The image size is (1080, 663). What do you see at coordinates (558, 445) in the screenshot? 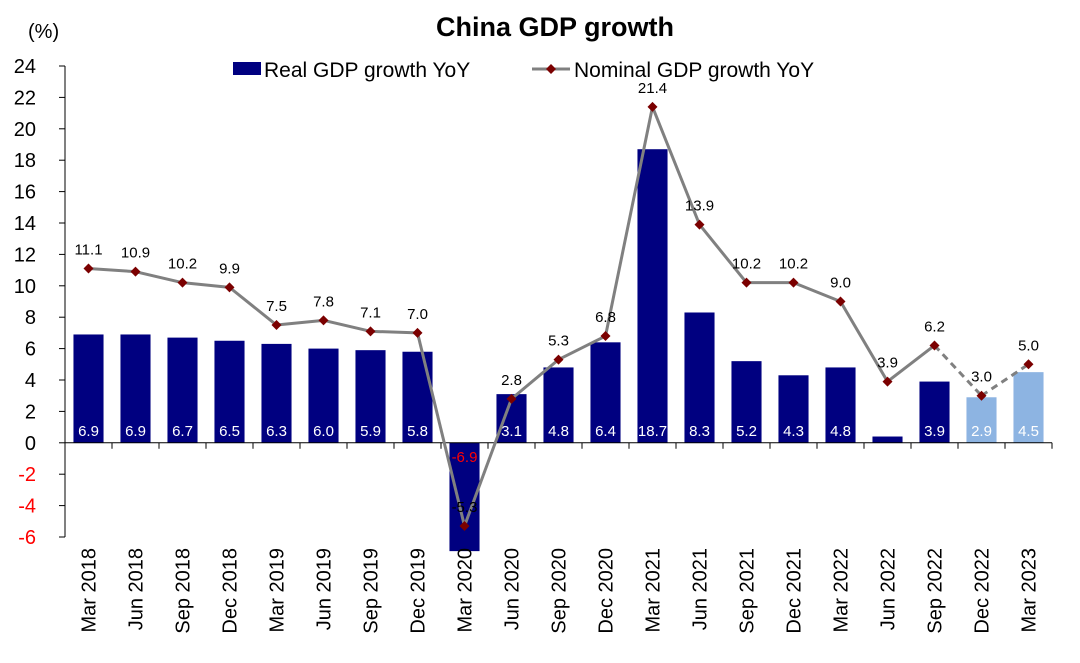
I see `x-axis` at bounding box center [558, 445].